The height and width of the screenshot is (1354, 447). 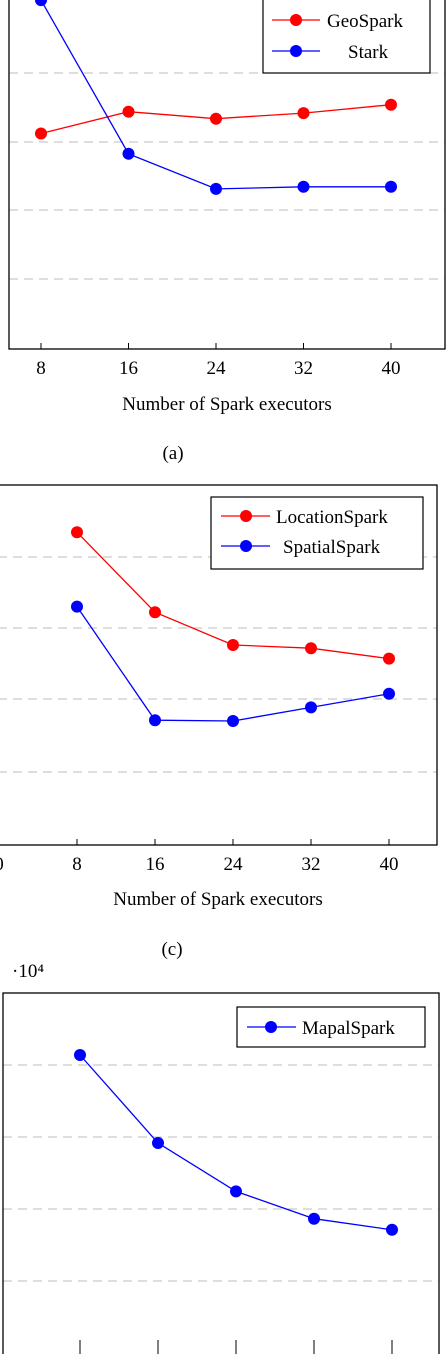 I want to click on chart-a-x-tick-label-0: 8, so click(x=41, y=368).